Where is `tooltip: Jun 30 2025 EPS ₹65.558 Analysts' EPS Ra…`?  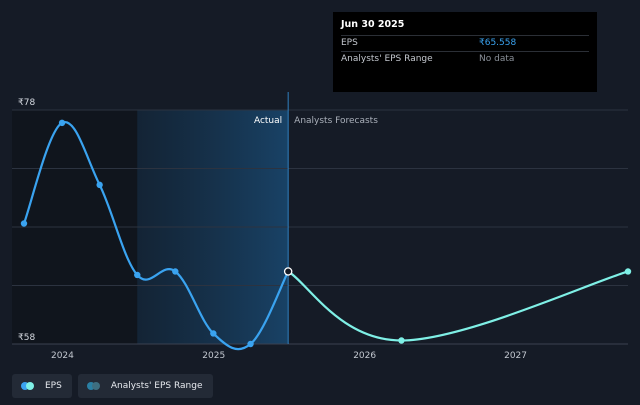
tooltip: Jun 30 2025 EPS ₹65.558 Analysts' EPS Ra… is located at coordinates (465, 52).